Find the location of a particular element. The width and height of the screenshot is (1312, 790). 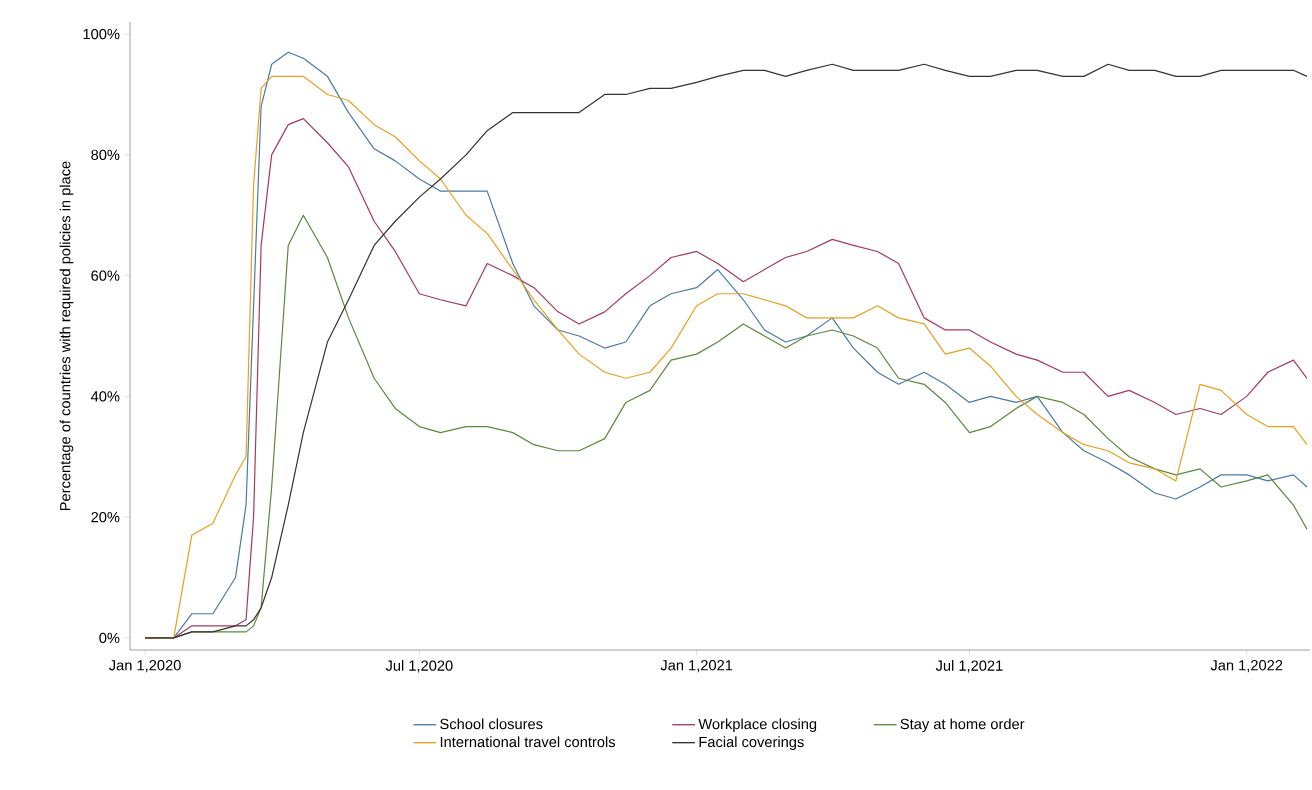

legend-label: Workplace closing is located at coordinates (757, 725).